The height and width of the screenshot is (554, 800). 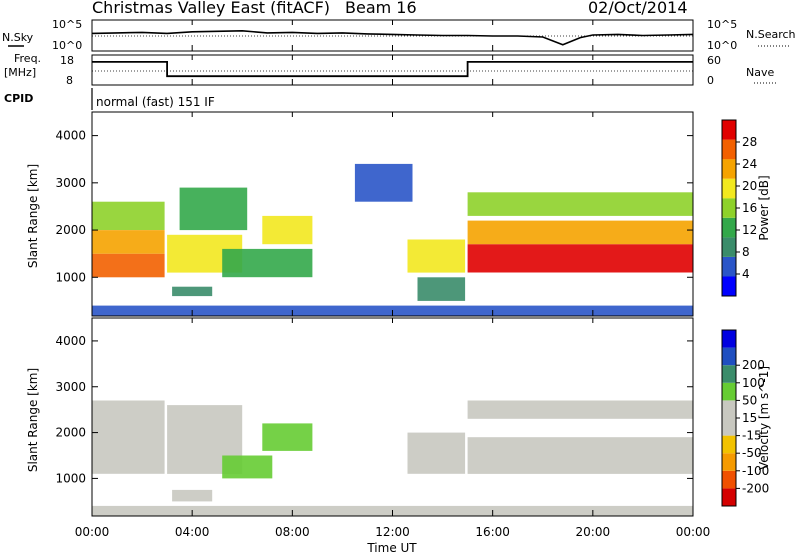 What do you see at coordinates (381, 8) in the screenshot?
I see `beam-label: Beam 16` at bounding box center [381, 8].